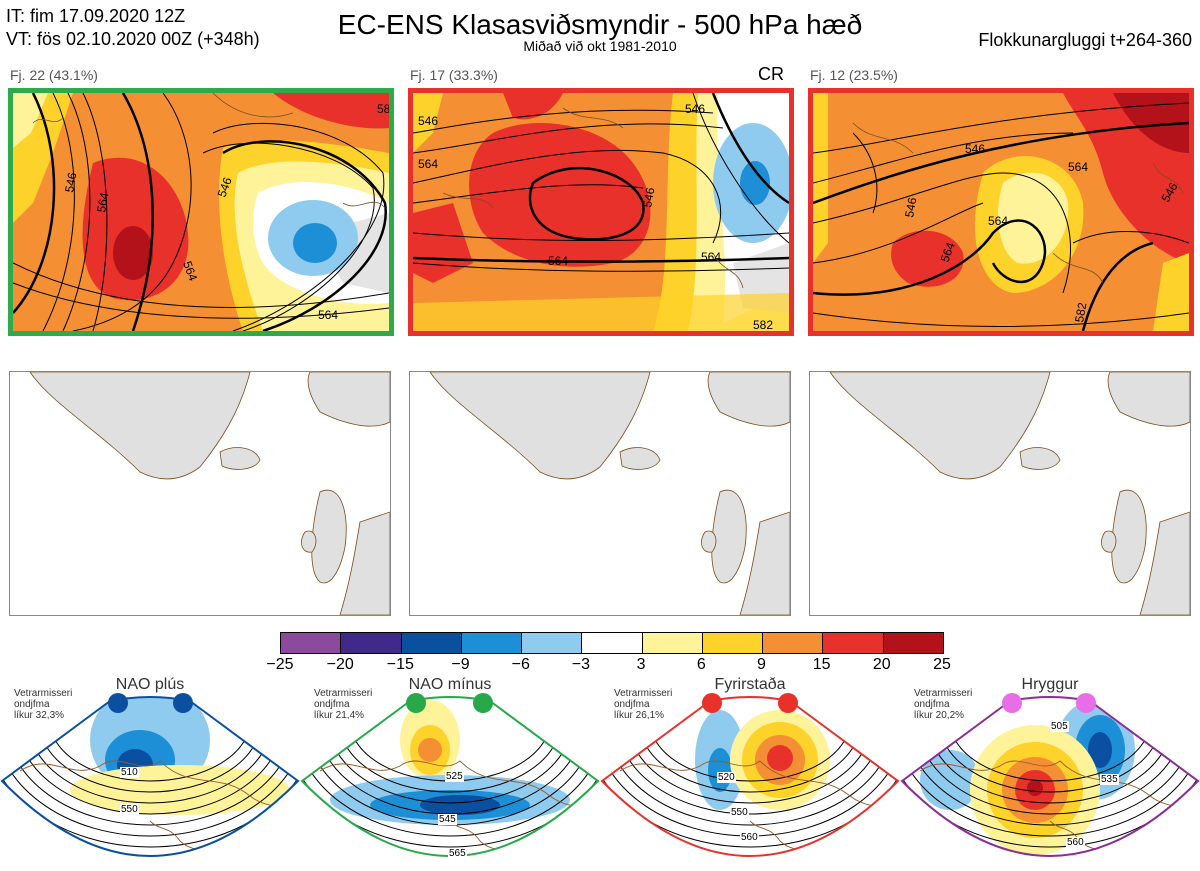 The image size is (1200, 871). What do you see at coordinates (340, 664) in the screenshot?
I see `colorbar-tick-label: −20` at bounding box center [340, 664].